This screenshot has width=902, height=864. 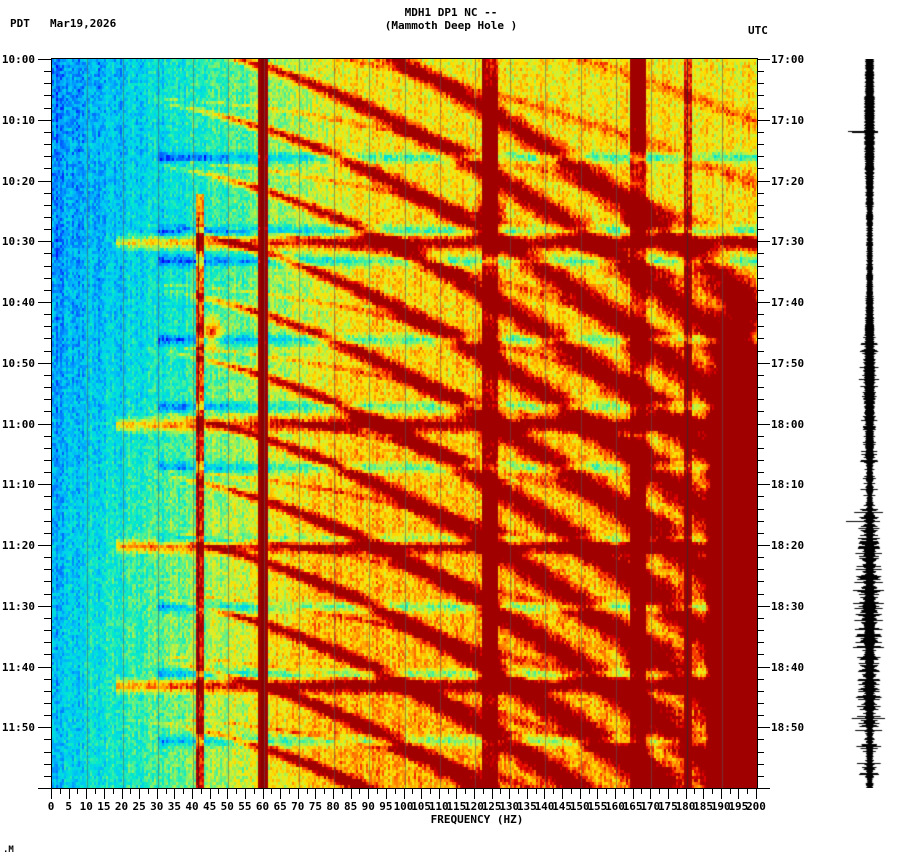 What do you see at coordinates (756, 806) in the screenshot?
I see `frequency-axis-label: 200` at bounding box center [756, 806].